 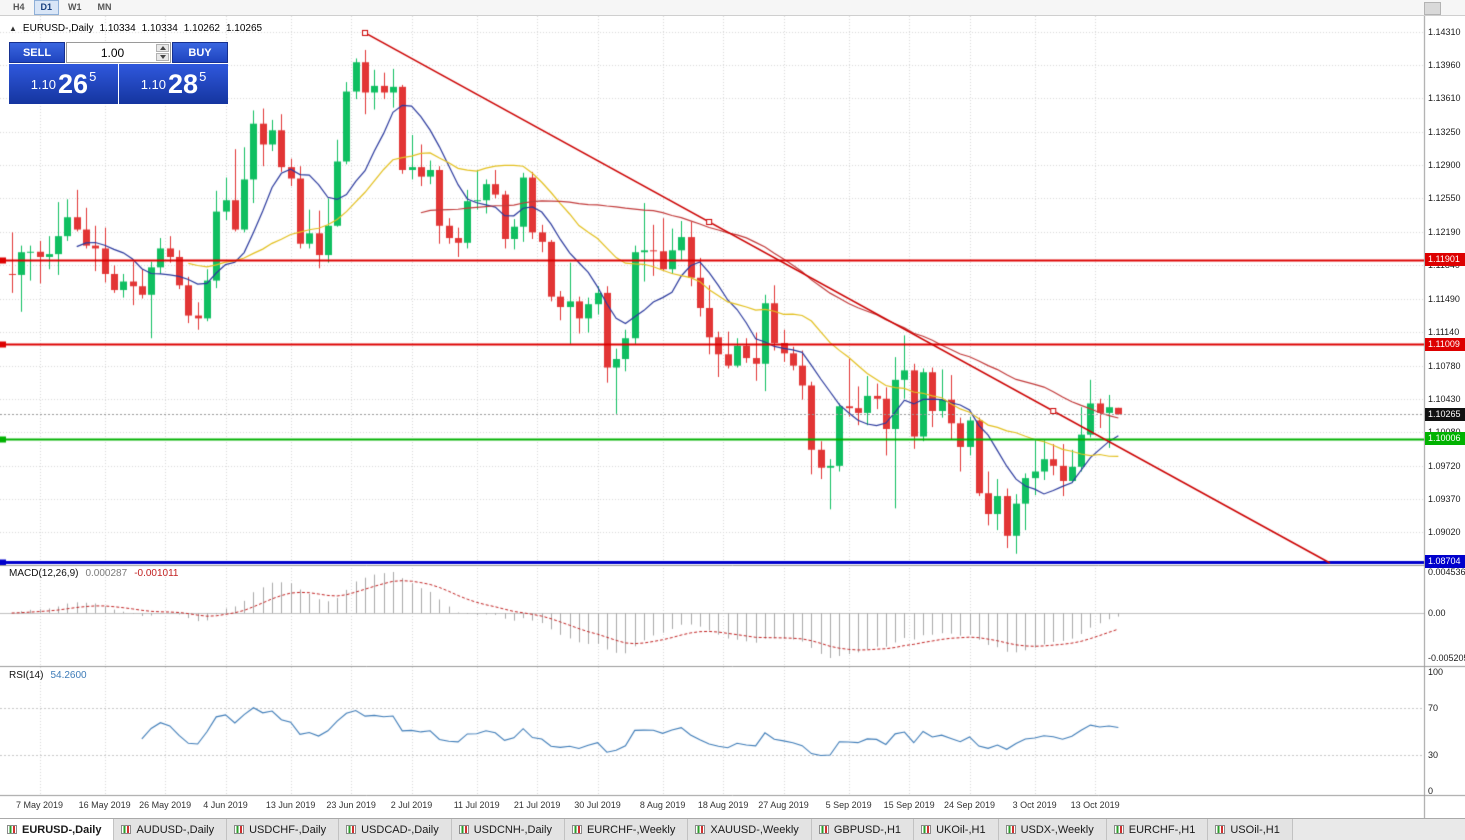 What do you see at coordinates (848, 805) in the screenshot?
I see `date-axis-label: 5 Sep 2019` at bounding box center [848, 805].